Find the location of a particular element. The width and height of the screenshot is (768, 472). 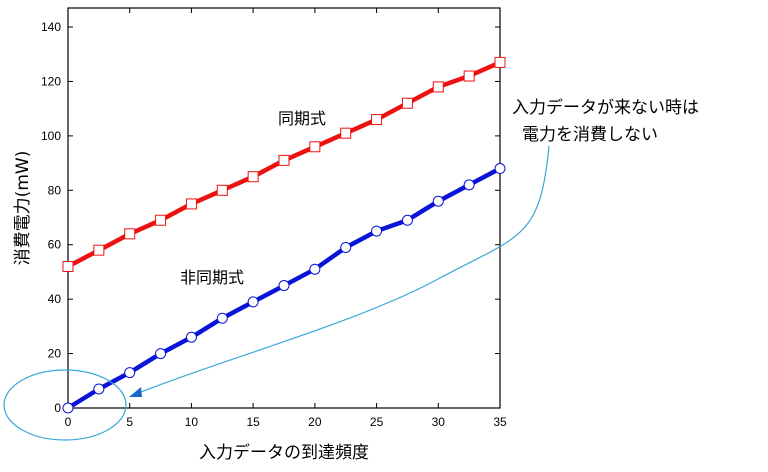

x-tick-label: 35 is located at coordinates (500, 422).